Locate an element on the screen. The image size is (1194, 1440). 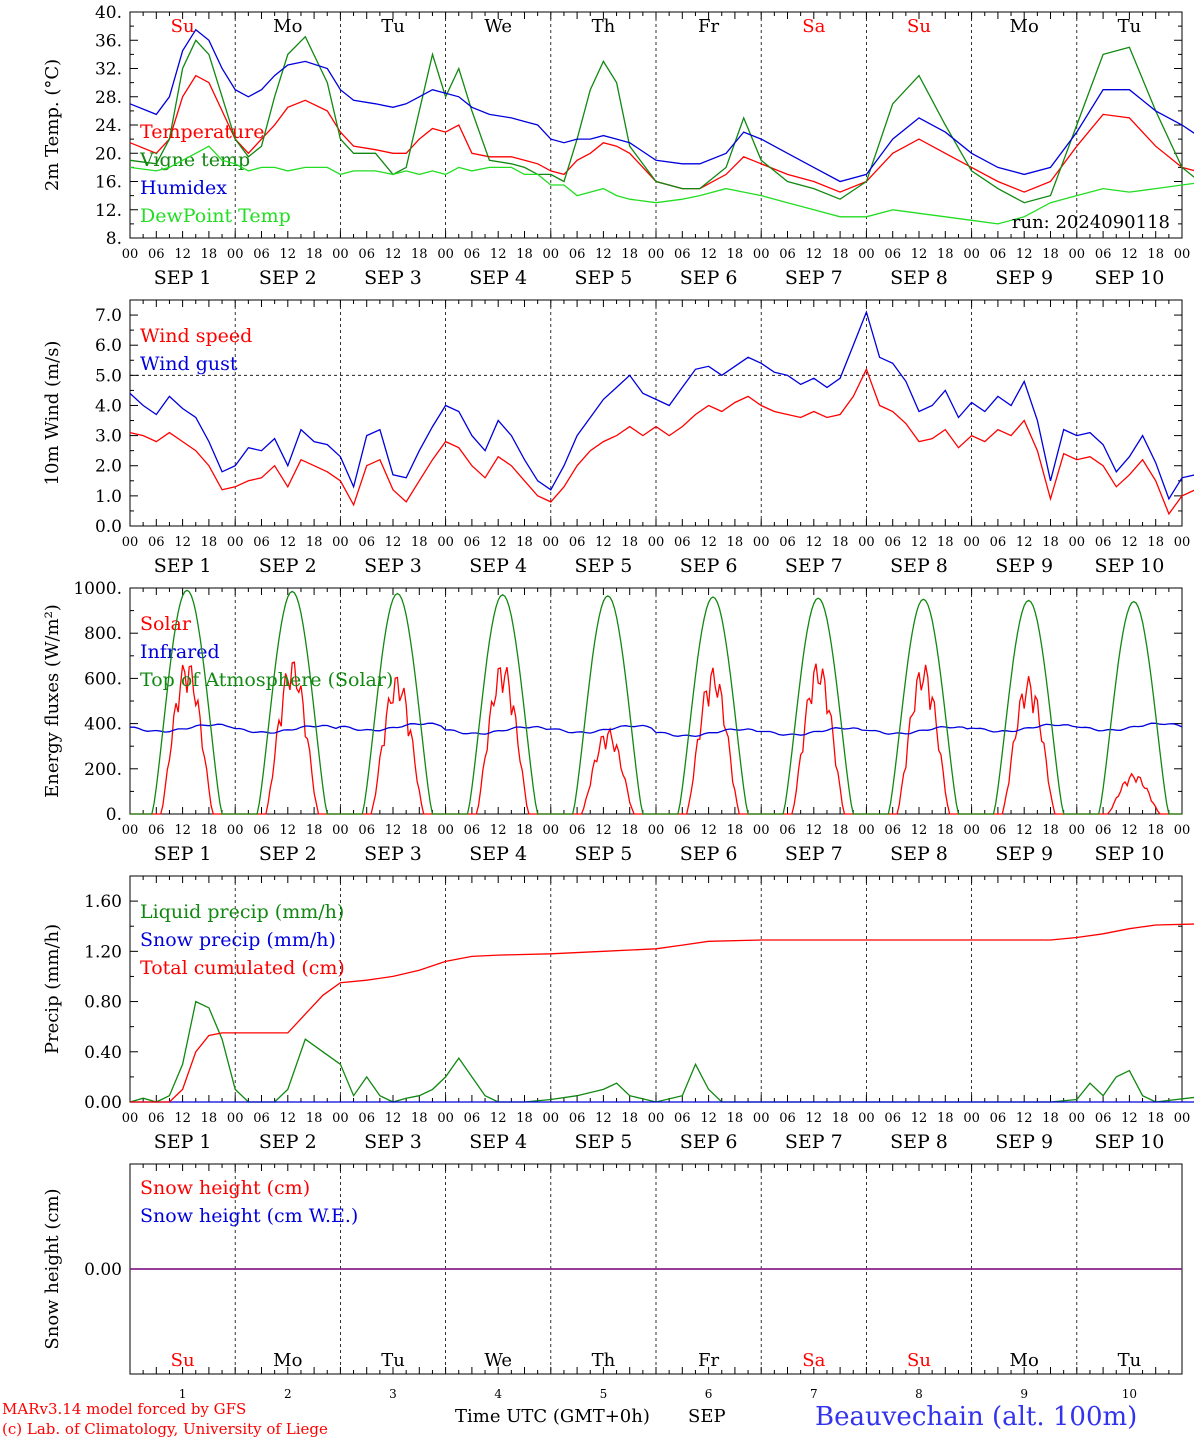
day-number: 6 is located at coordinates (709, 1394).